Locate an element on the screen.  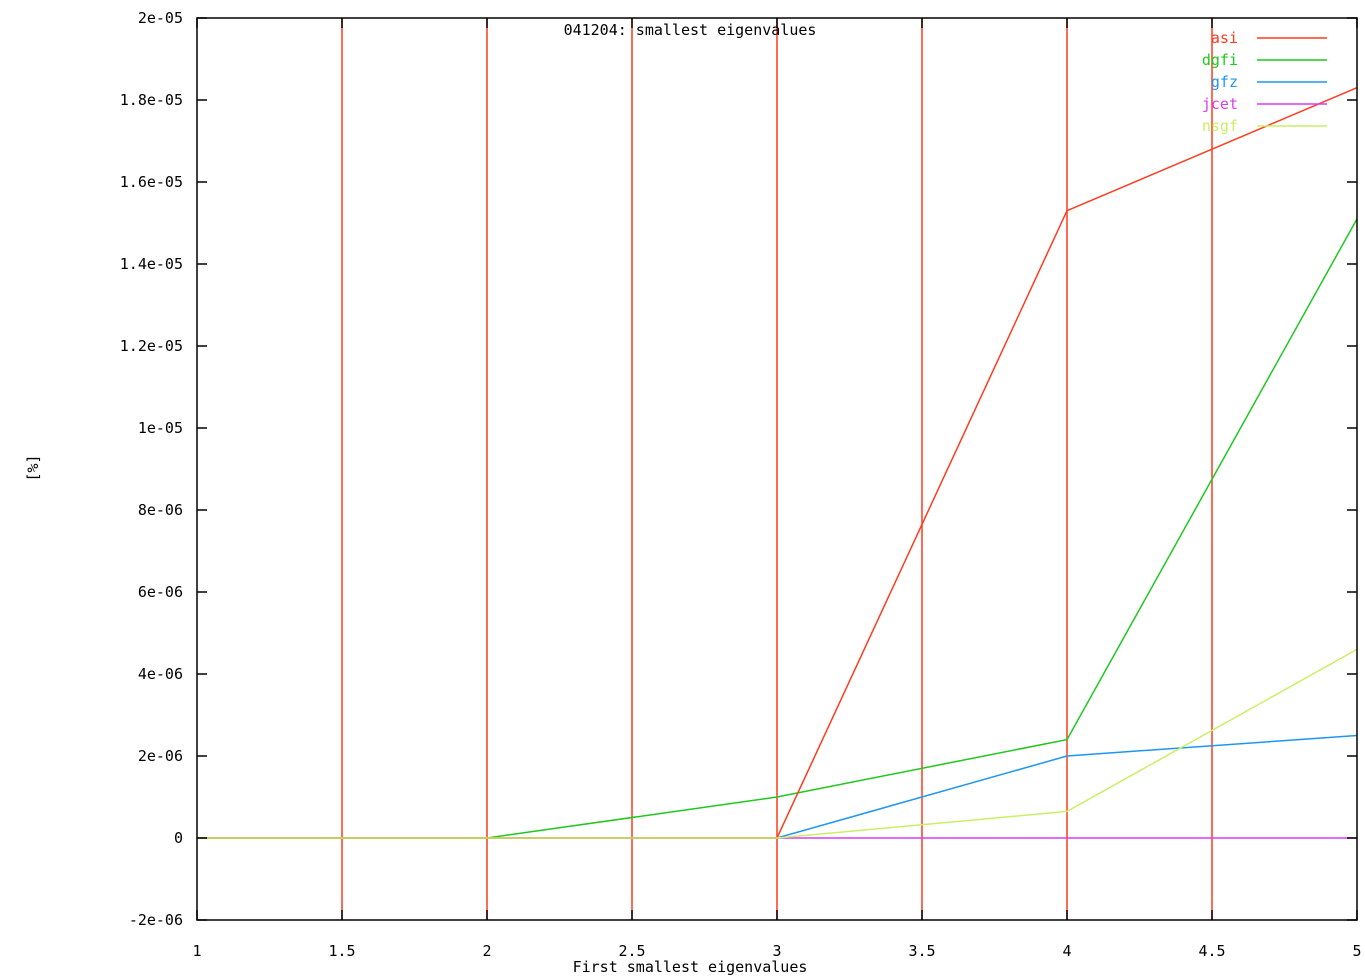
x-tick-label: 4 is located at coordinates (1066, 951).